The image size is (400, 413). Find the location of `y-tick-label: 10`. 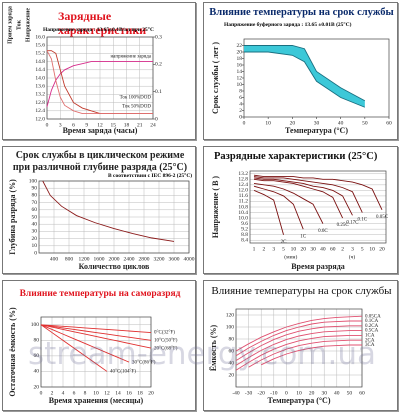

y-tick-label: 10 is located at coordinates (35, 246).